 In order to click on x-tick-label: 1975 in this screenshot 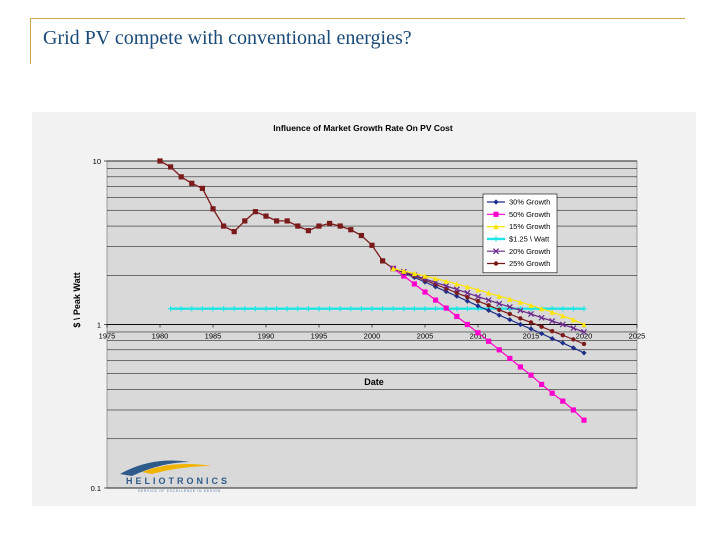, I will do `click(107, 336)`.